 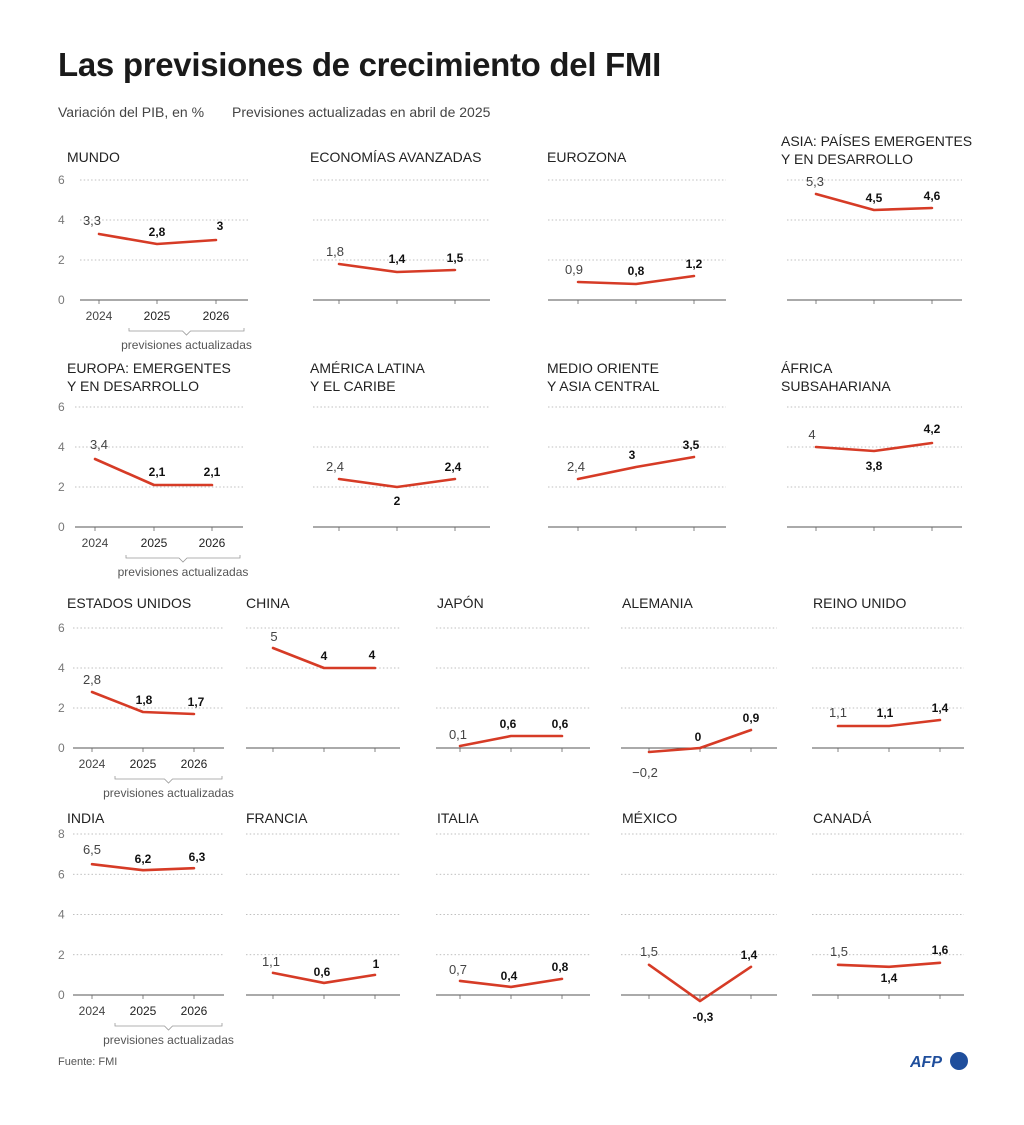 I want to click on afp-logo-text: AFP, so click(x=926, y=1062).